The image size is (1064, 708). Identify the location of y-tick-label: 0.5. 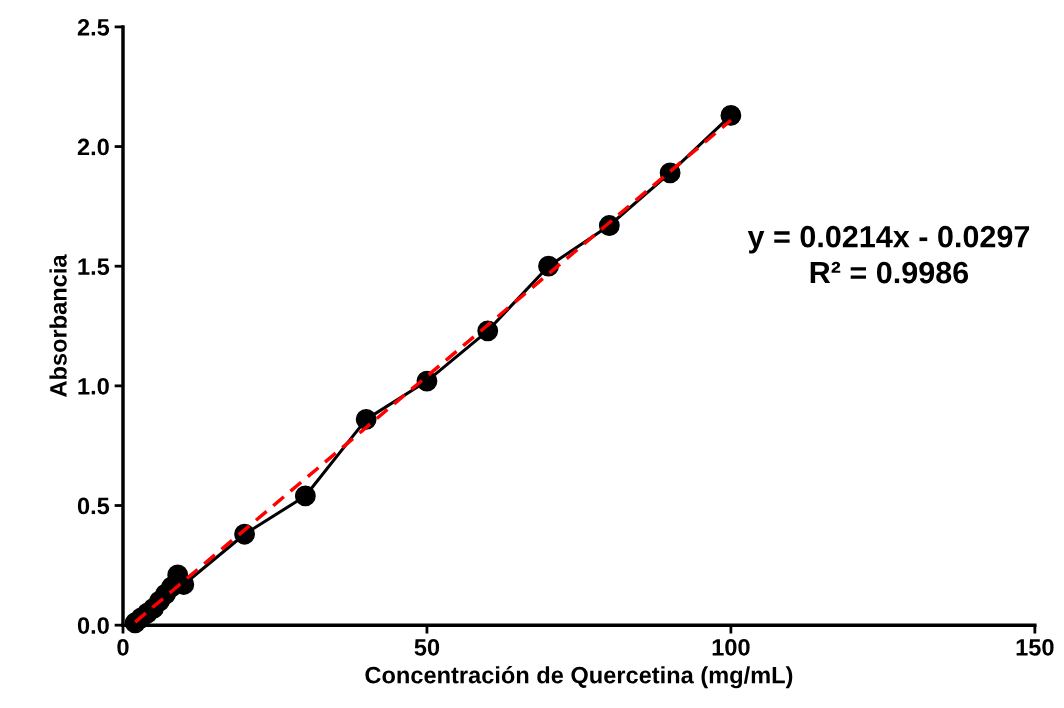
(93, 506).